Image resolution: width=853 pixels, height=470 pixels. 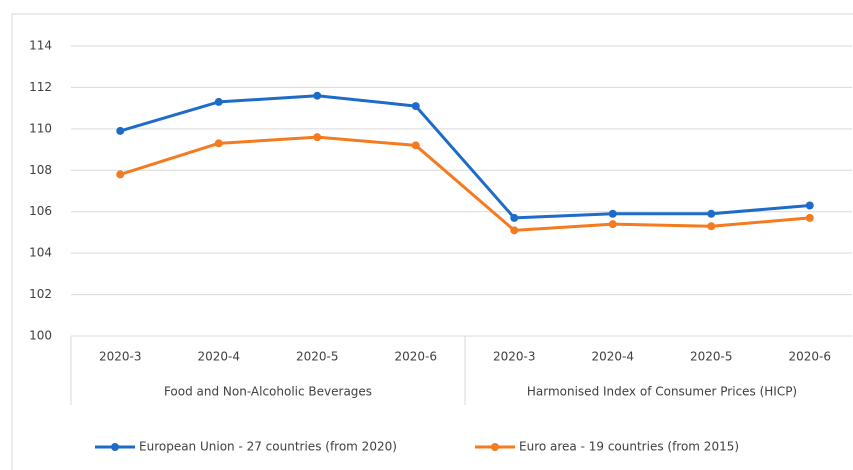 What do you see at coordinates (40, 128) in the screenshot?
I see `y-tick-label: 110` at bounding box center [40, 128].